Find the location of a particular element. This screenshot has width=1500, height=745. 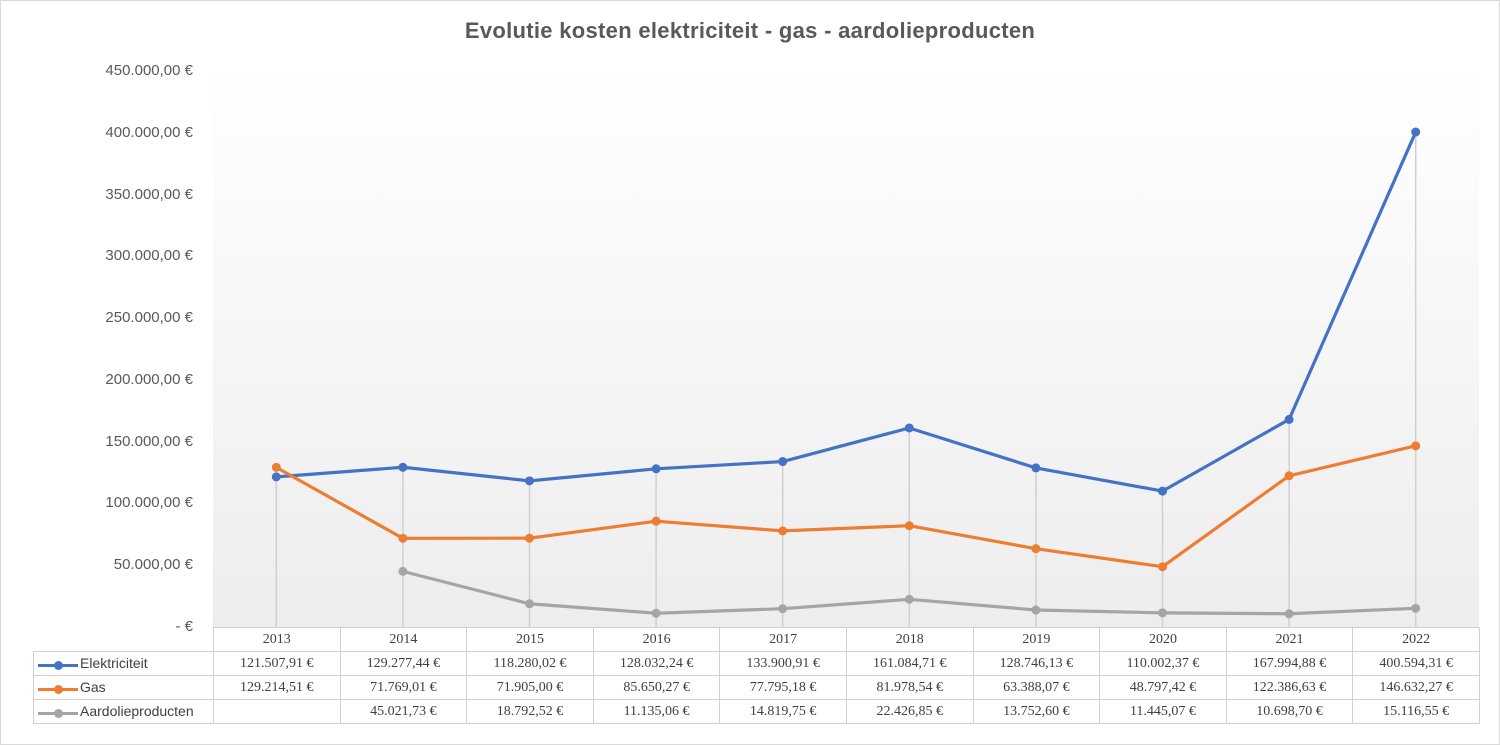

data-label: 129.277,44 € is located at coordinates (403, 663).